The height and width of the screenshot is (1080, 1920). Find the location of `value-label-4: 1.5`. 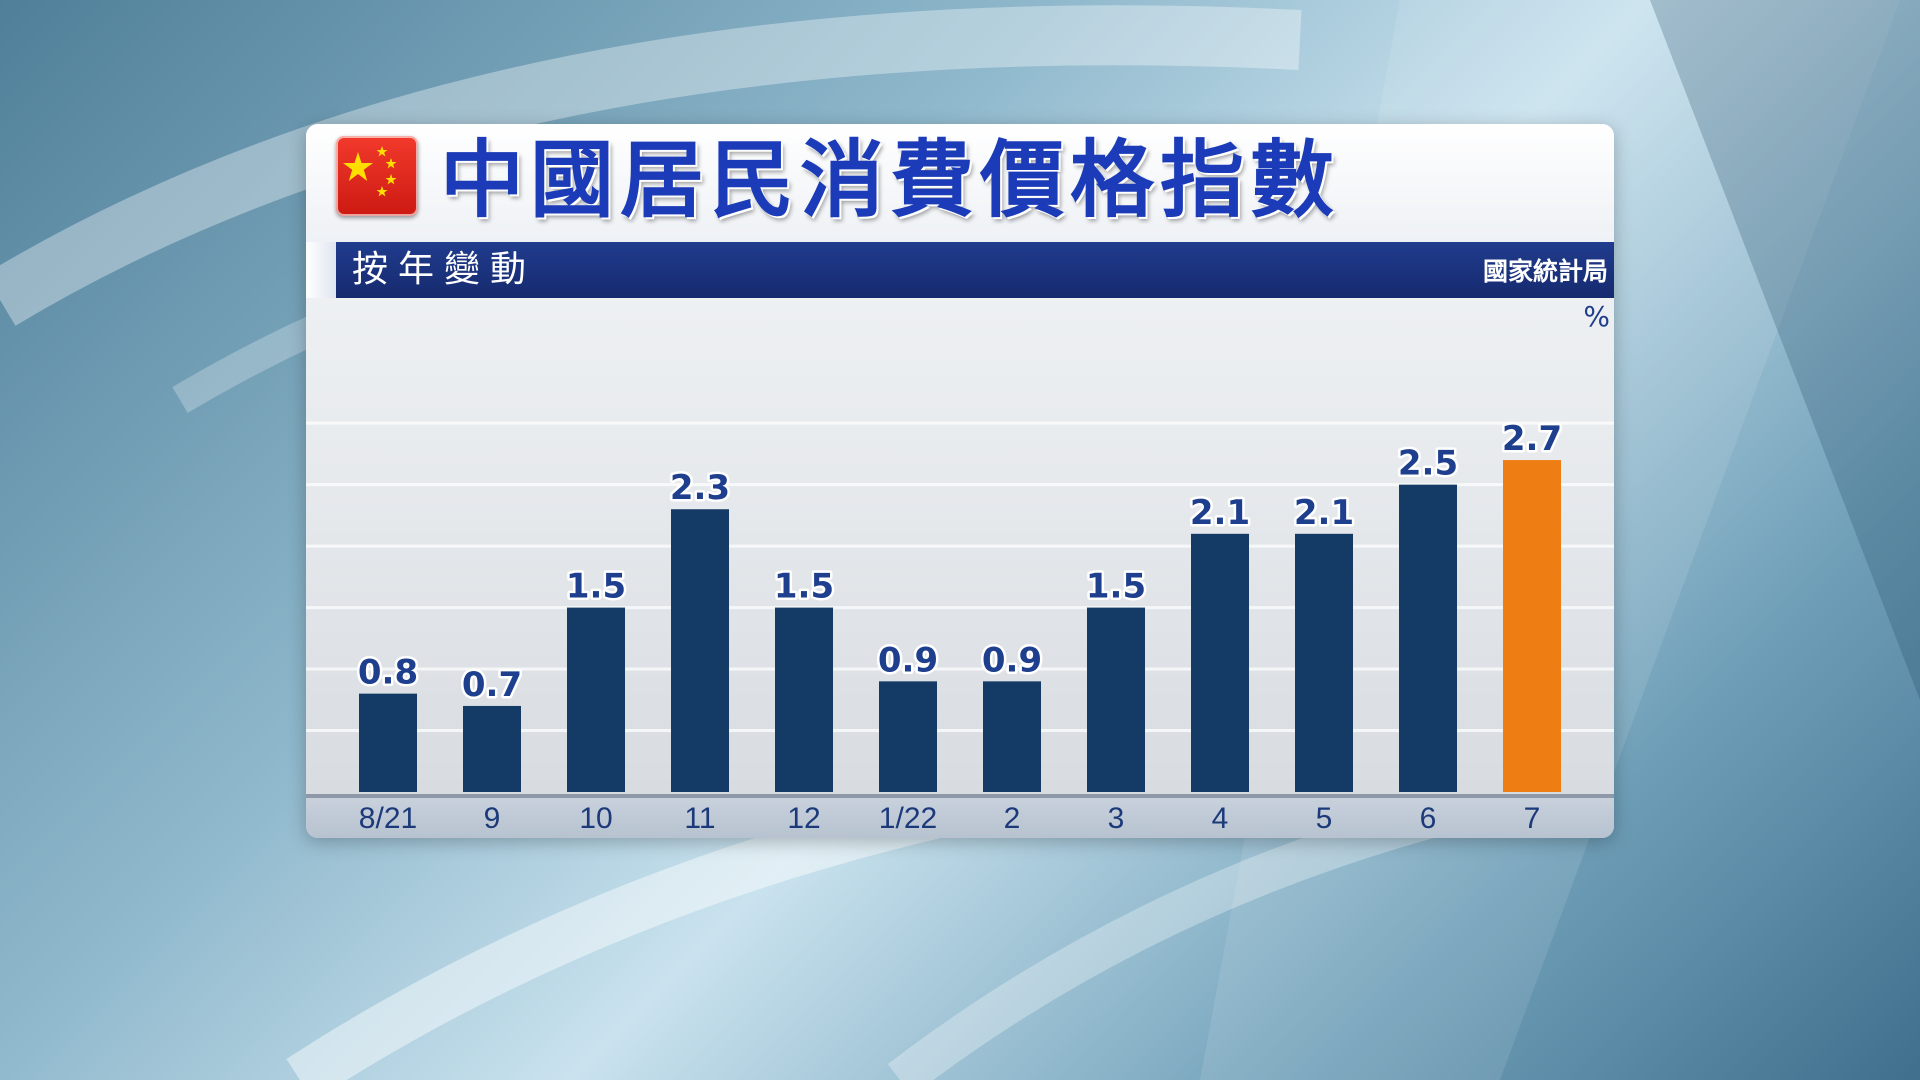

value-label-4: 1.5 is located at coordinates (804, 587).